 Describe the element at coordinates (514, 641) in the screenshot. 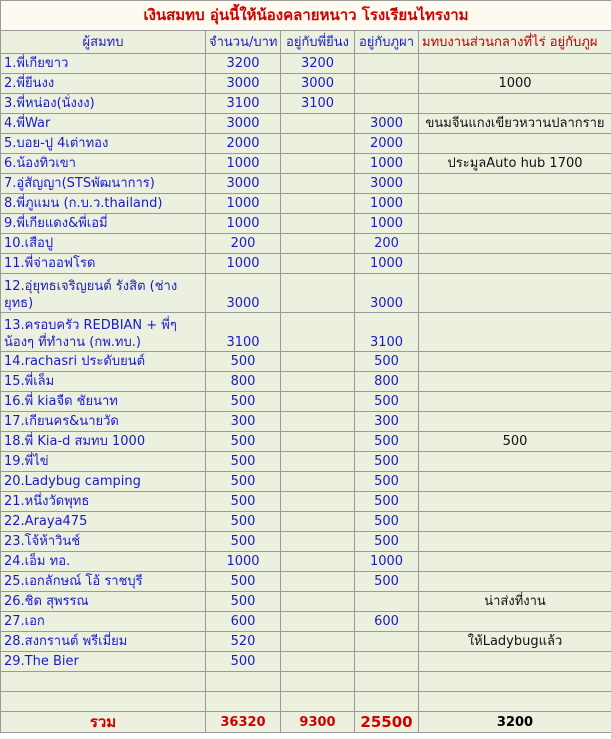

I see `note: ให้Ladybugแล้ว` at that location.